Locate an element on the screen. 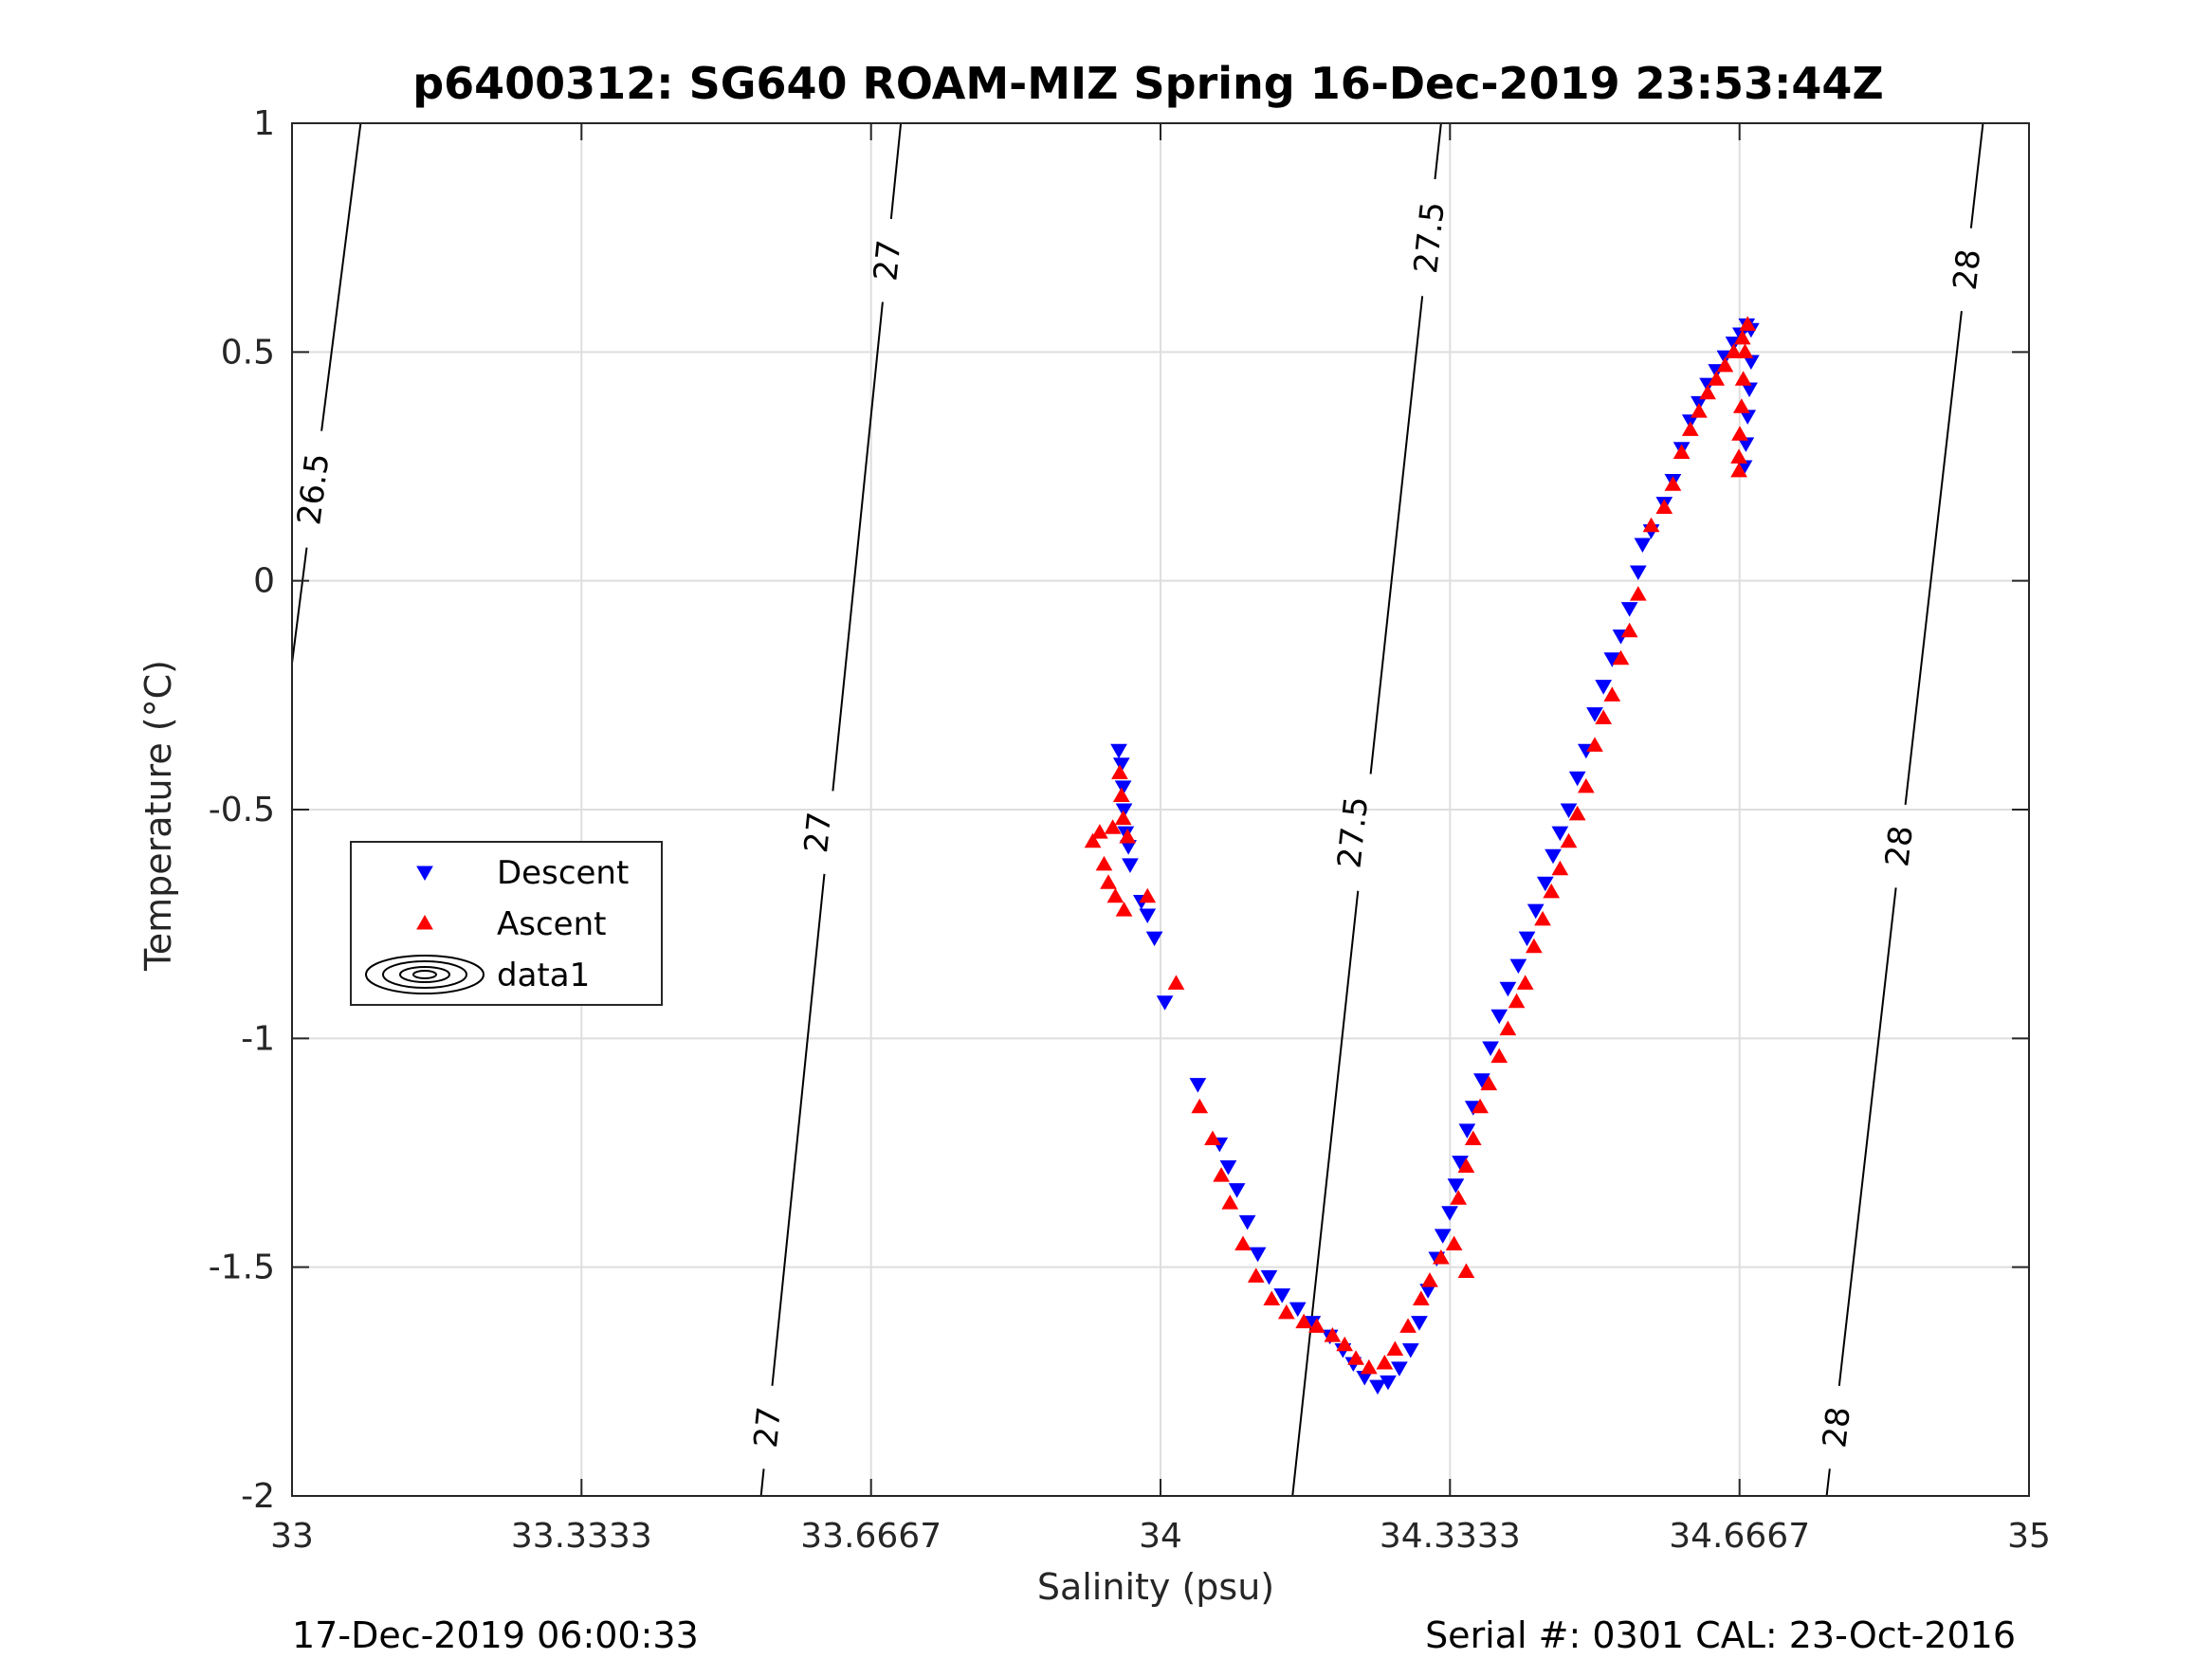 This screenshot has width=2212, height=1659. legend-contour-icon is located at coordinates (424, 974).